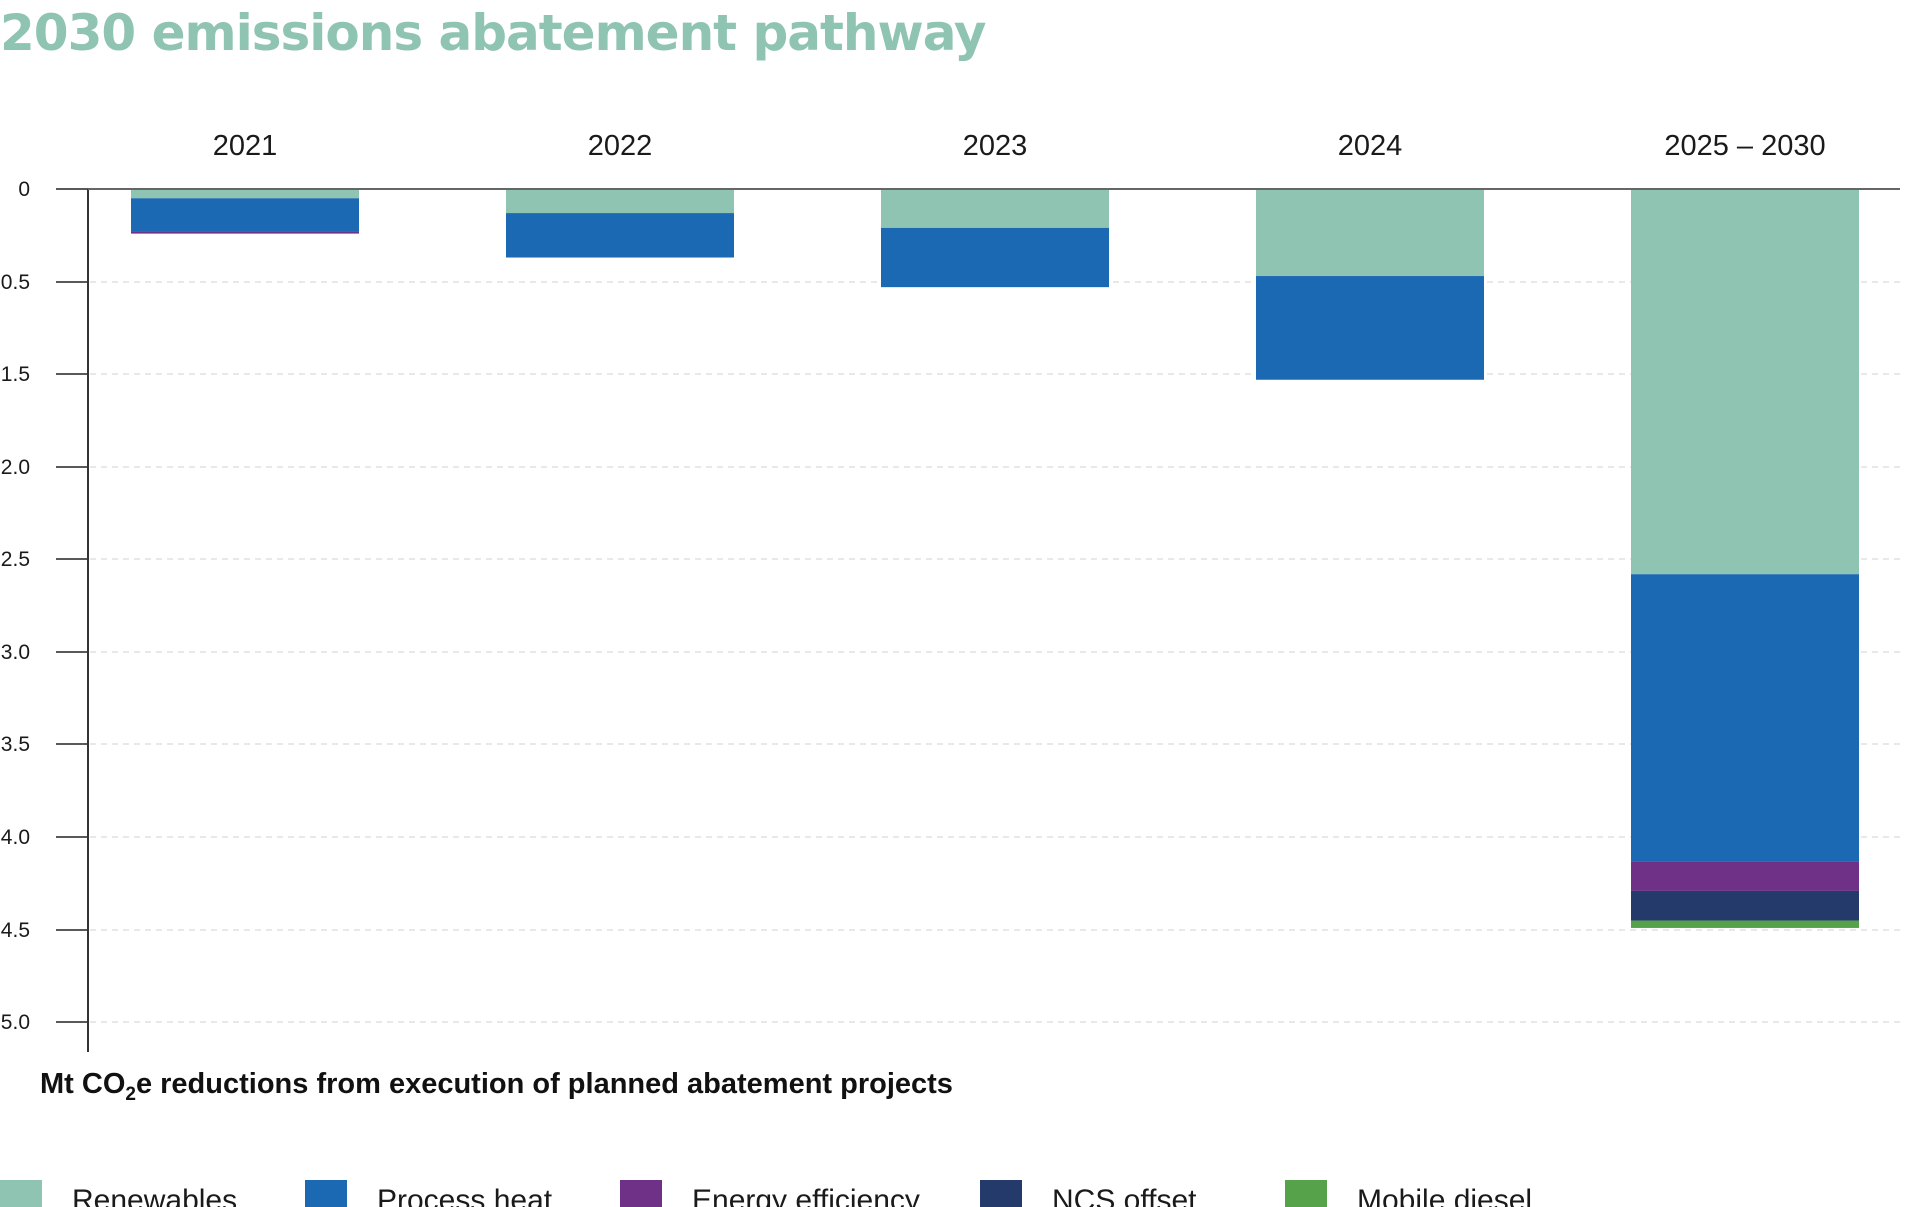 The height and width of the screenshot is (1207, 1920). I want to click on y-tick-label: -1.5, so click(15, 374).